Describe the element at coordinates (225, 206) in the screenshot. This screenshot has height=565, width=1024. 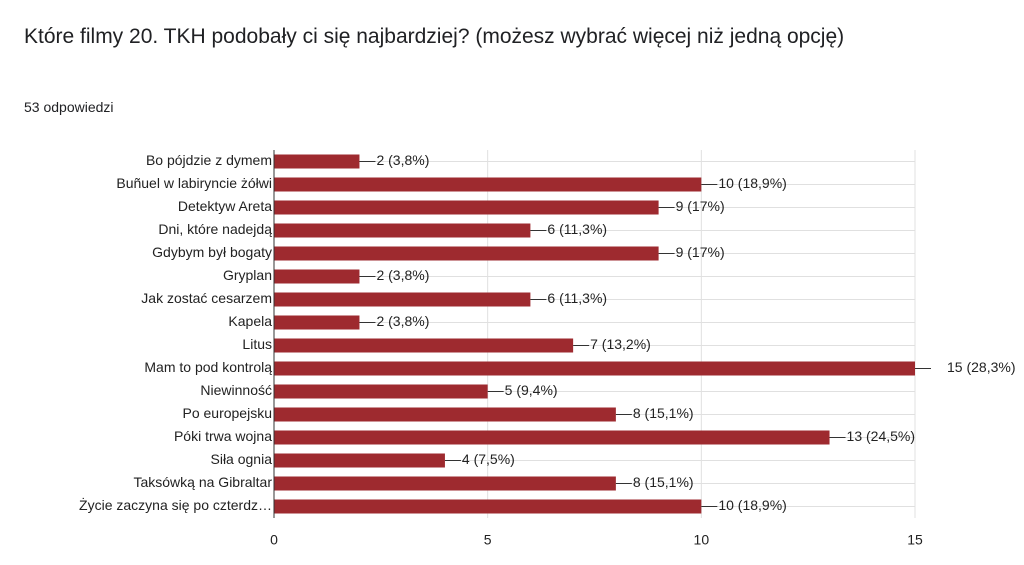
I see `category-label: Detektyw Areta` at that location.